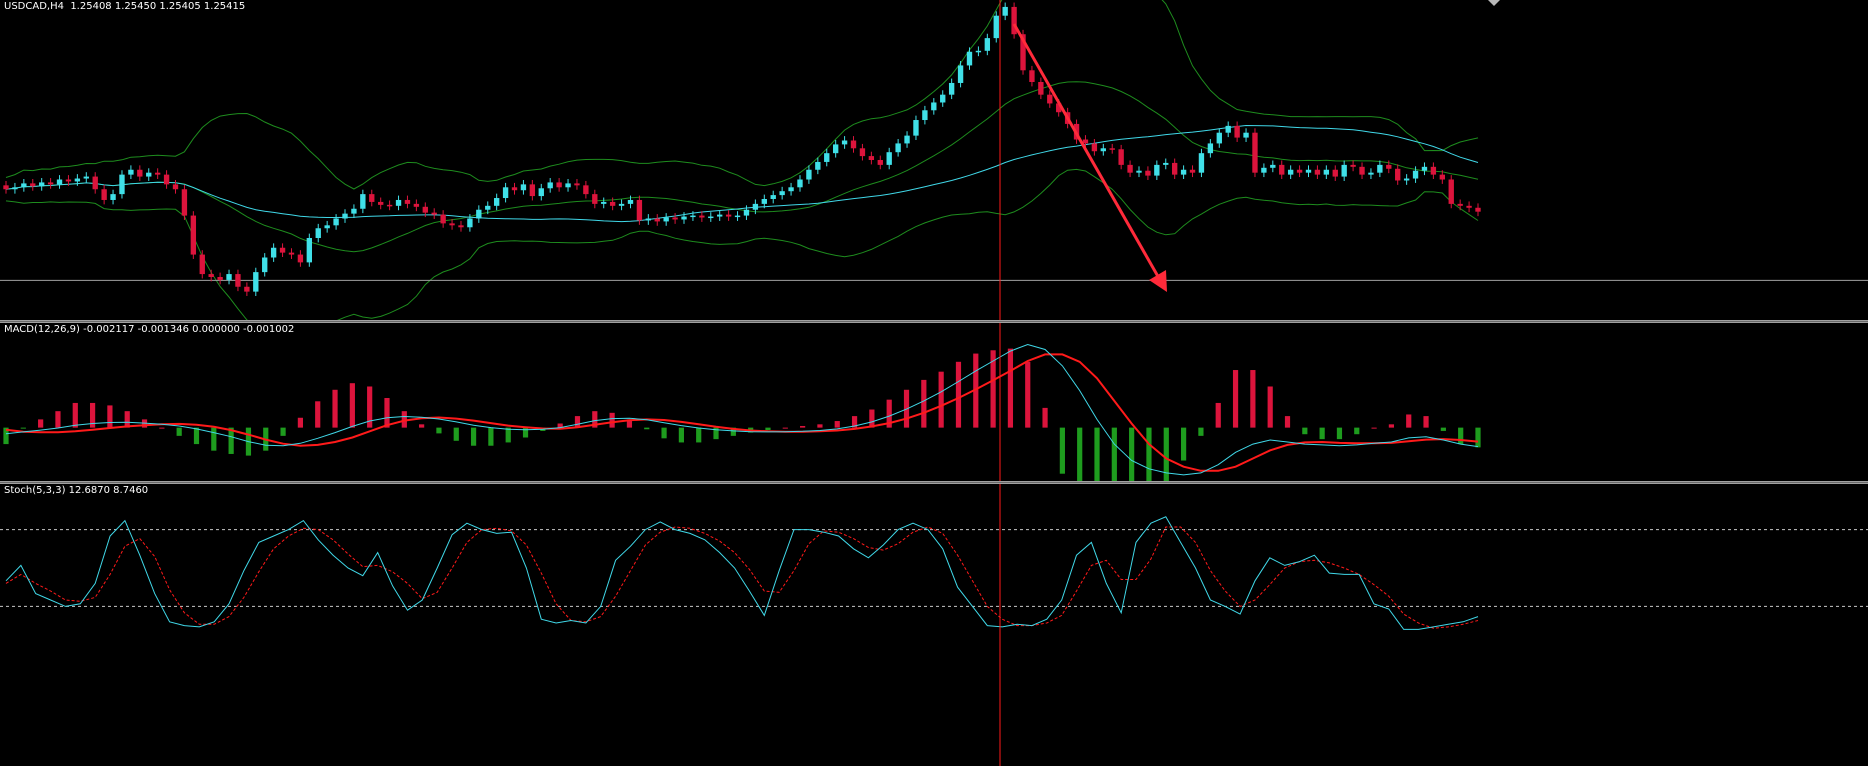 This screenshot has height=766, width=1868. Describe the element at coordinates (1158, 281) in the screenshot. I see `annotation-arrow-head` at that location.